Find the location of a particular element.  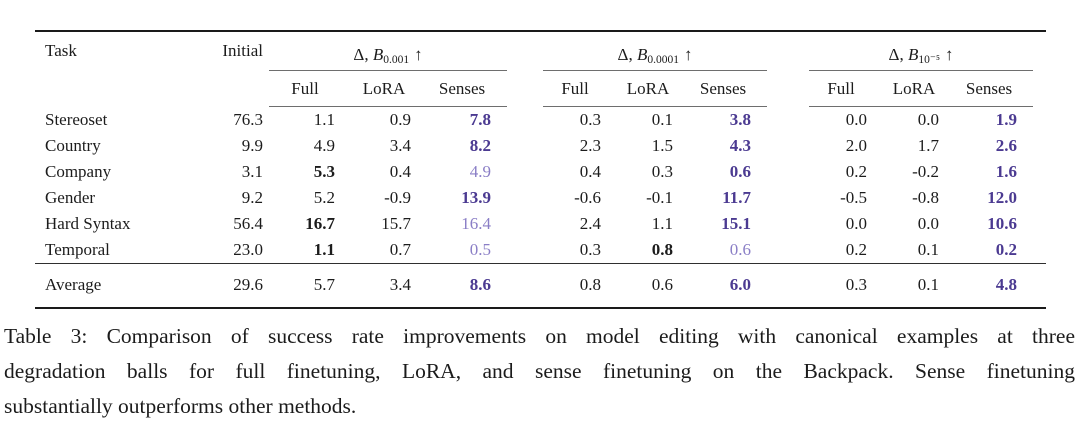

value-cell: 1.7 is located at coordinates (928, 145).